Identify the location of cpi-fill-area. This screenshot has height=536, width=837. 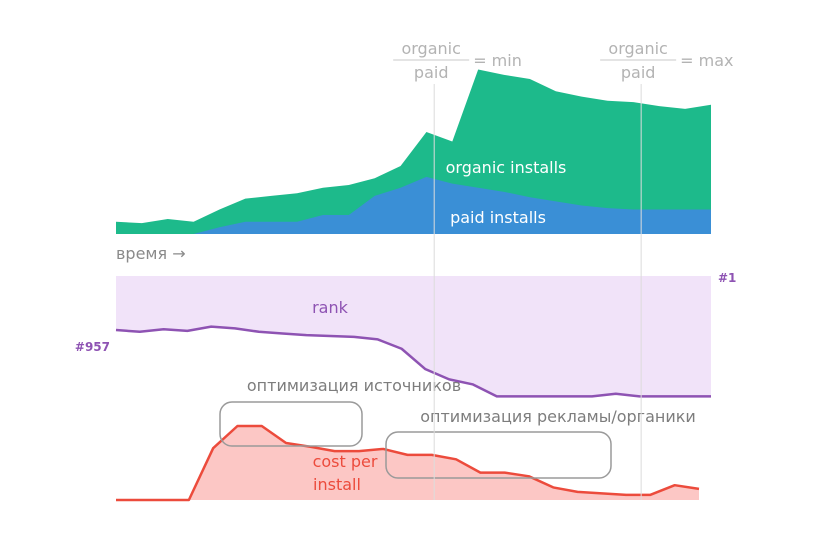
(407, 463).